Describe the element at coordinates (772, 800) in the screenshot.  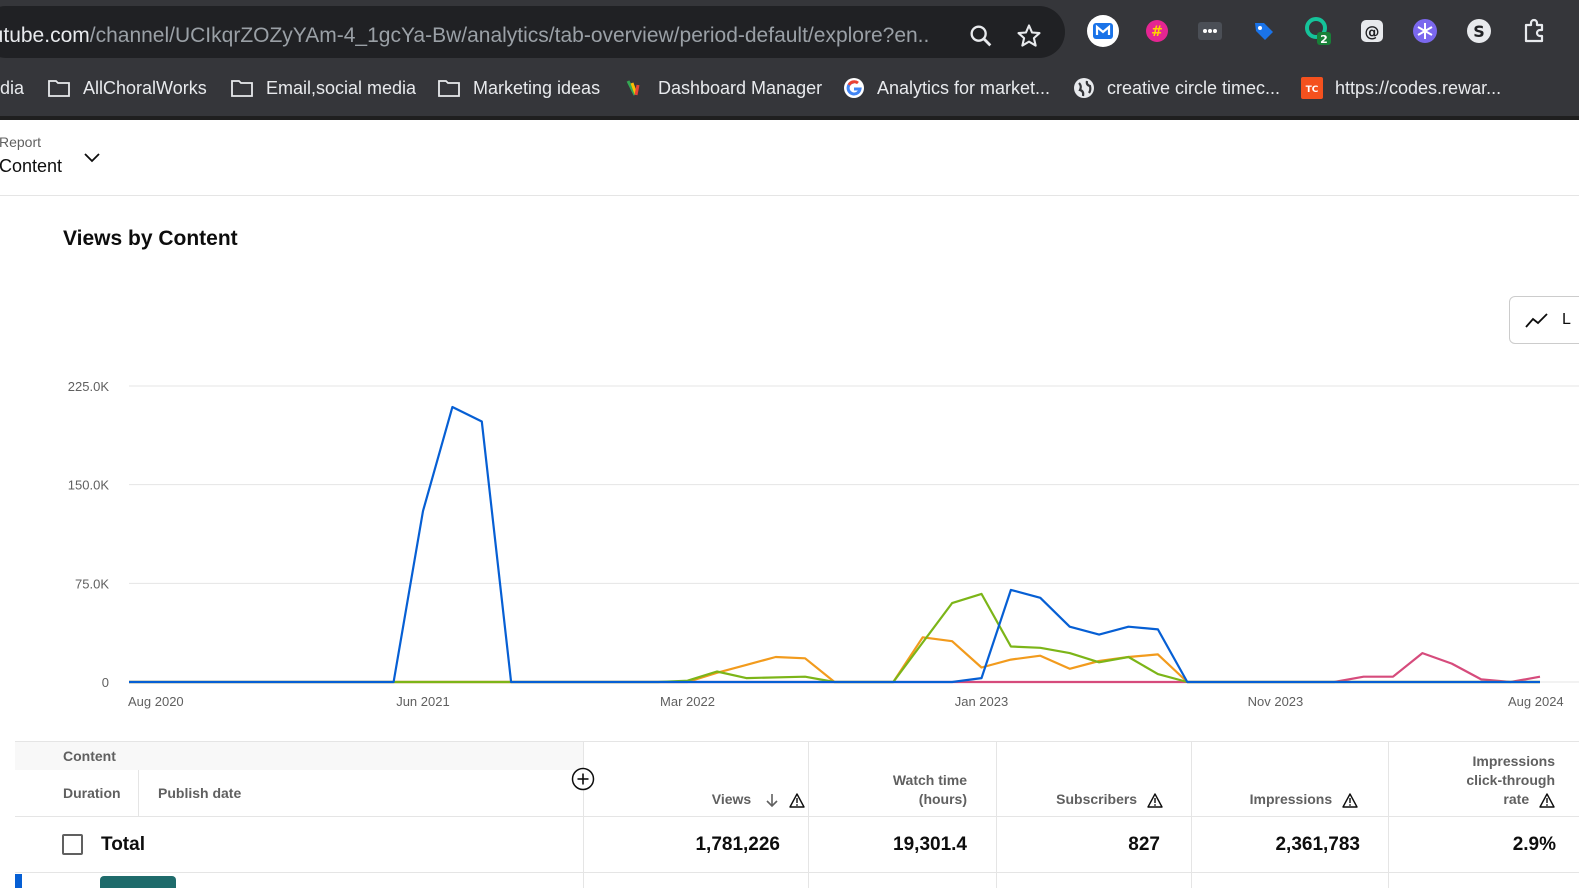
I see `sort-down-arrow-icon` at that location.